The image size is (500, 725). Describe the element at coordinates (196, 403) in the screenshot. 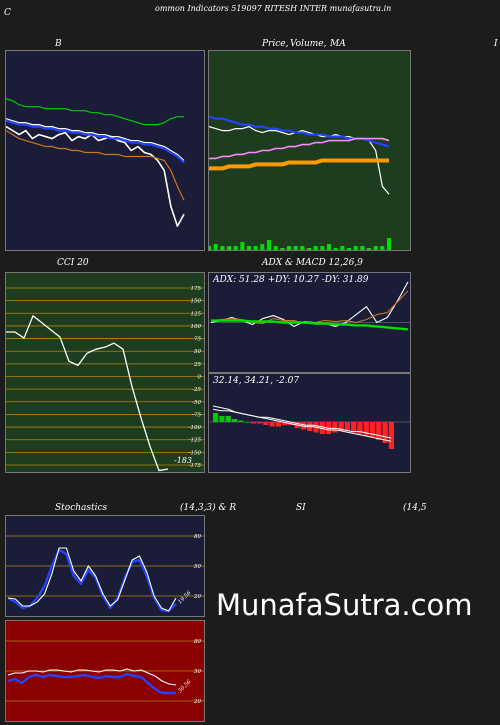

I see `cci-tick-label: -50` at that location.